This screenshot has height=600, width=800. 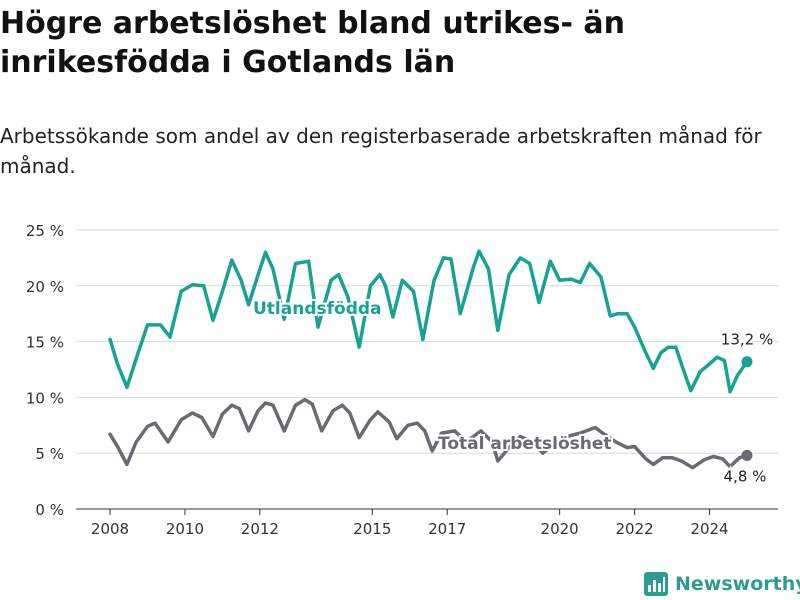 I want to click on brand-name: Newsworthy, so click(x=737, y=584).